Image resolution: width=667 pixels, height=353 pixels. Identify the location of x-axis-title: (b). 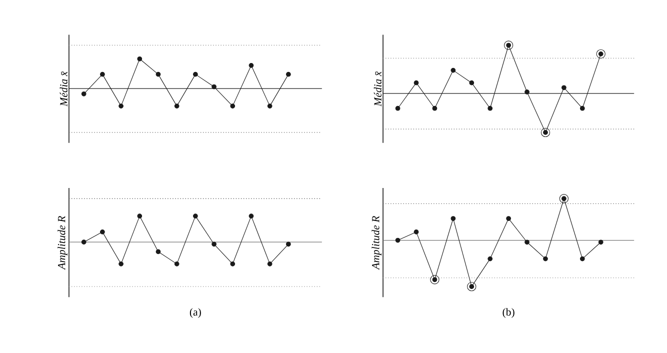
(508, 313).